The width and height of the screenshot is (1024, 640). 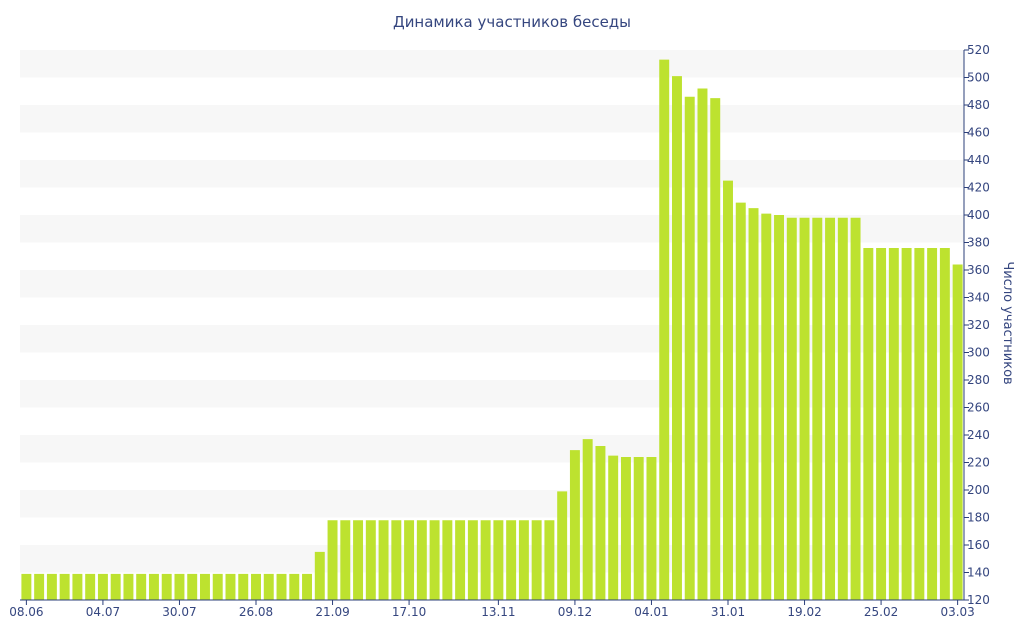 I want to click on y-axis-title: Число участников, so click(x=1007, y=322).